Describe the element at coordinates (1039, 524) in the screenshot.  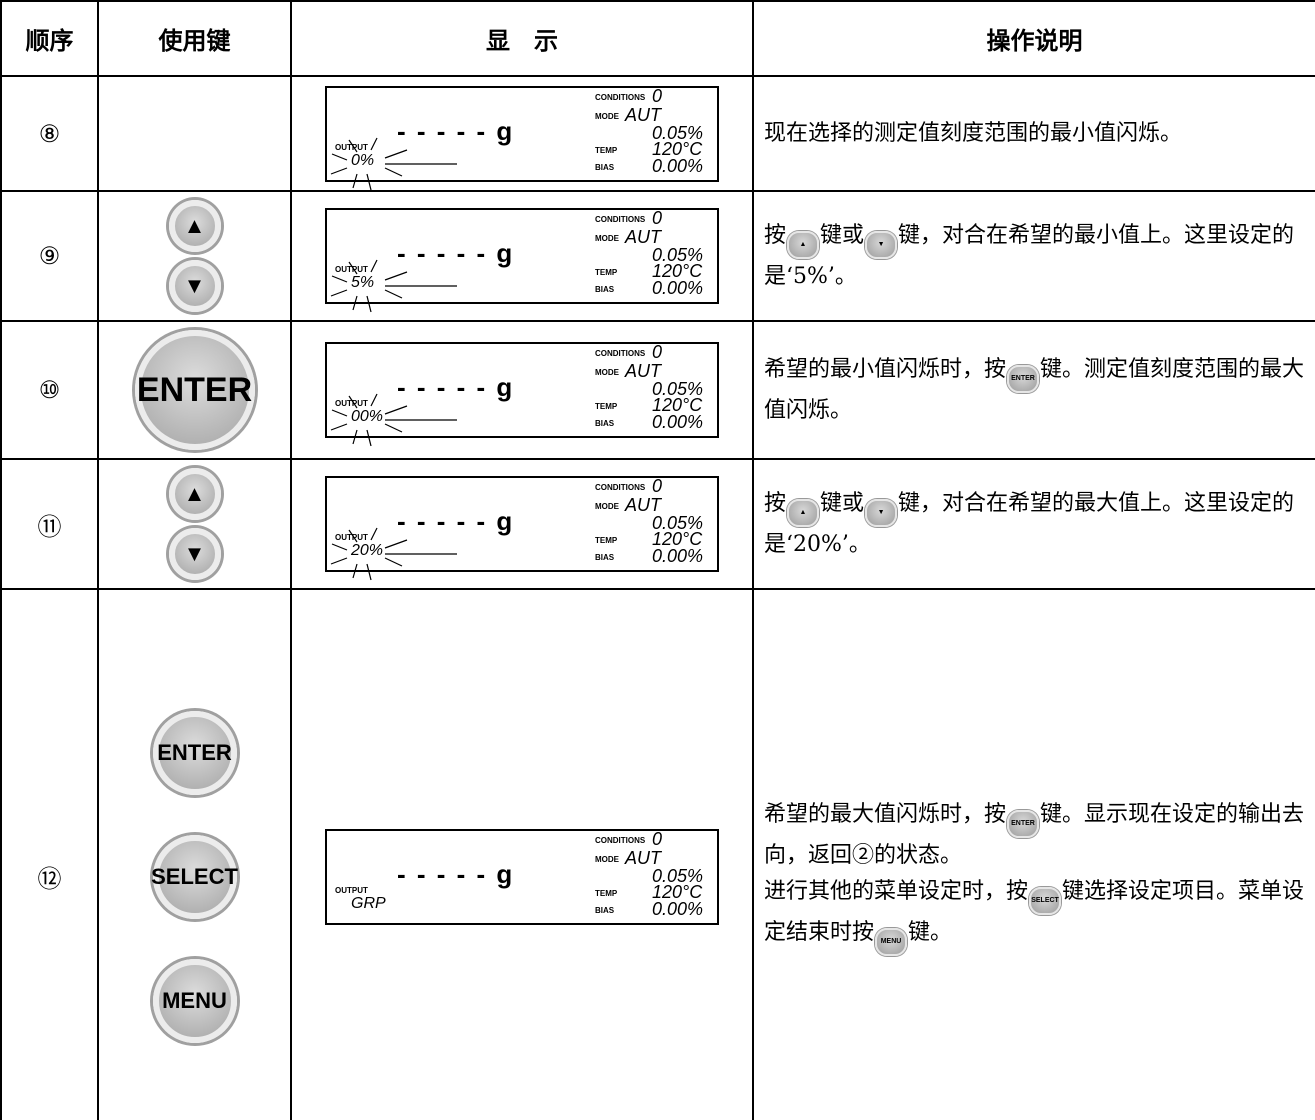
I see `description-paragraph: 按 ▲ 键或 ▼ 键，对合在希望的最大值上。这里设定的是‘20%’。` at that location.